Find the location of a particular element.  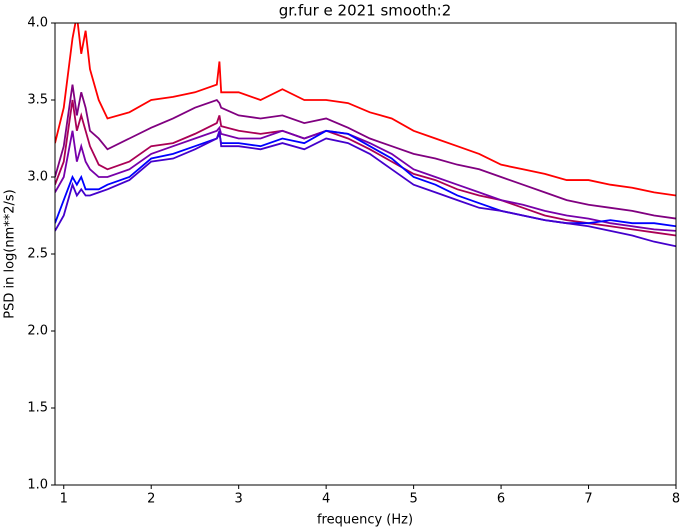

x-tick-label: 1 is located at coordinates (64, 499).